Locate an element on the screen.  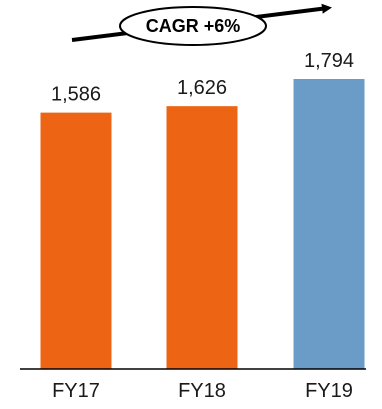
value-label-fy18: 1,626 is located at coordinates (202, 88).